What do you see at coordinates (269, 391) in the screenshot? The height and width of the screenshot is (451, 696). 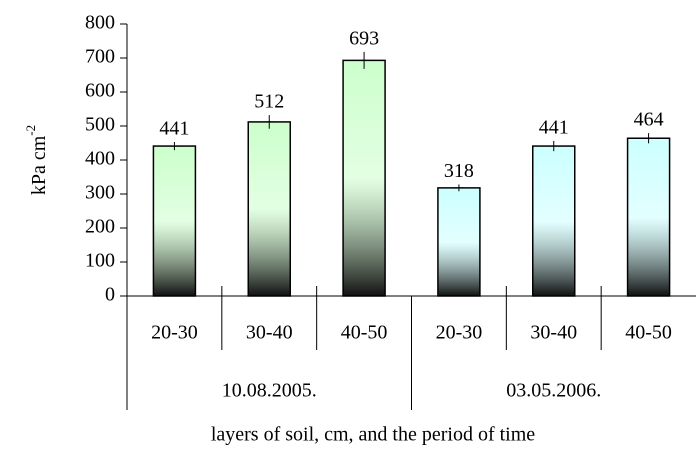 I see `group-label: 10.08.2005.` at bounding box center [269, 391].